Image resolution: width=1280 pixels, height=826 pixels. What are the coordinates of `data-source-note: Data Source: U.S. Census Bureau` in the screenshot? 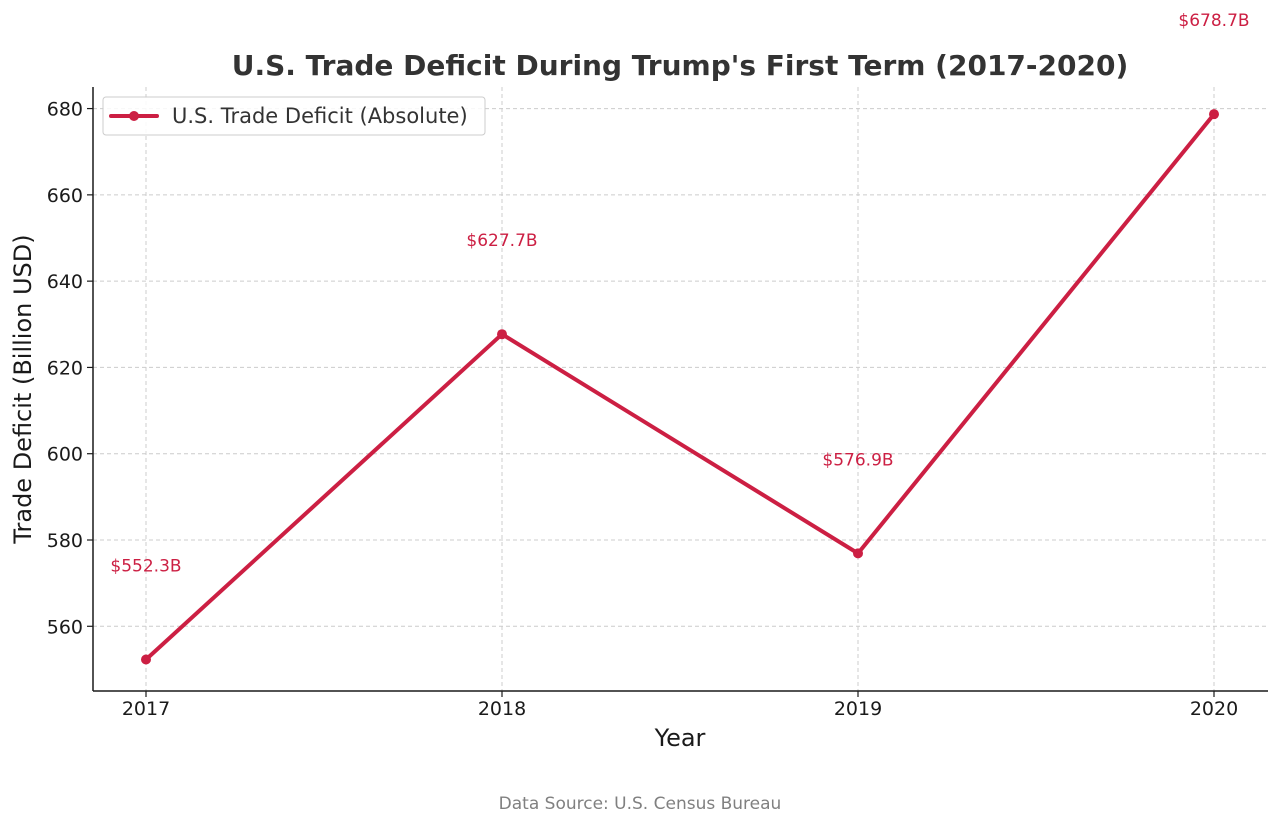 It's located at (640, 804).